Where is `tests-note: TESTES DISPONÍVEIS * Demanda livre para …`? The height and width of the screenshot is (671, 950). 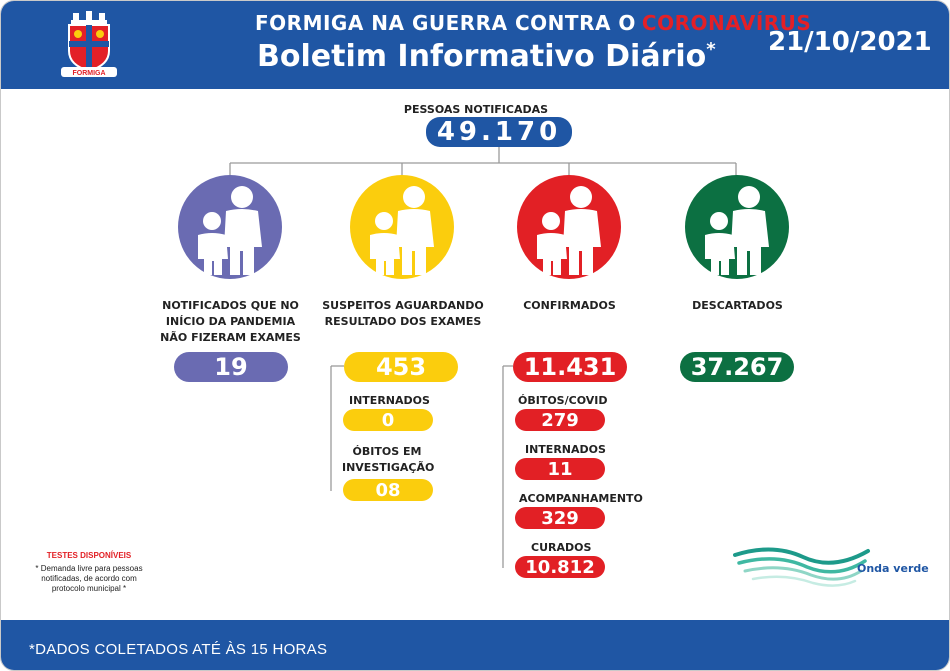
tests-note: TESTES DISPONÍVEIS * Demanda livre para … is located at coordinates (89, 572).